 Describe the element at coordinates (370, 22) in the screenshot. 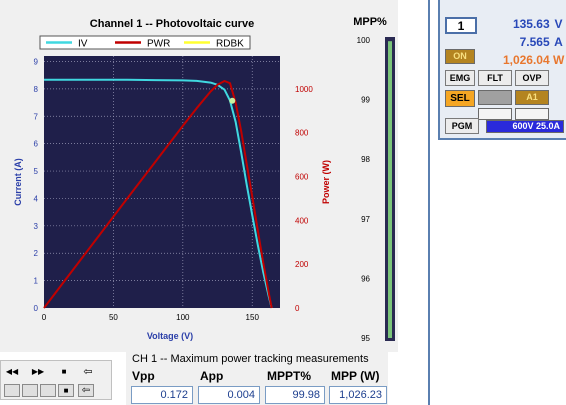

I see `mpp-gauge-title: MPP%` at that location.